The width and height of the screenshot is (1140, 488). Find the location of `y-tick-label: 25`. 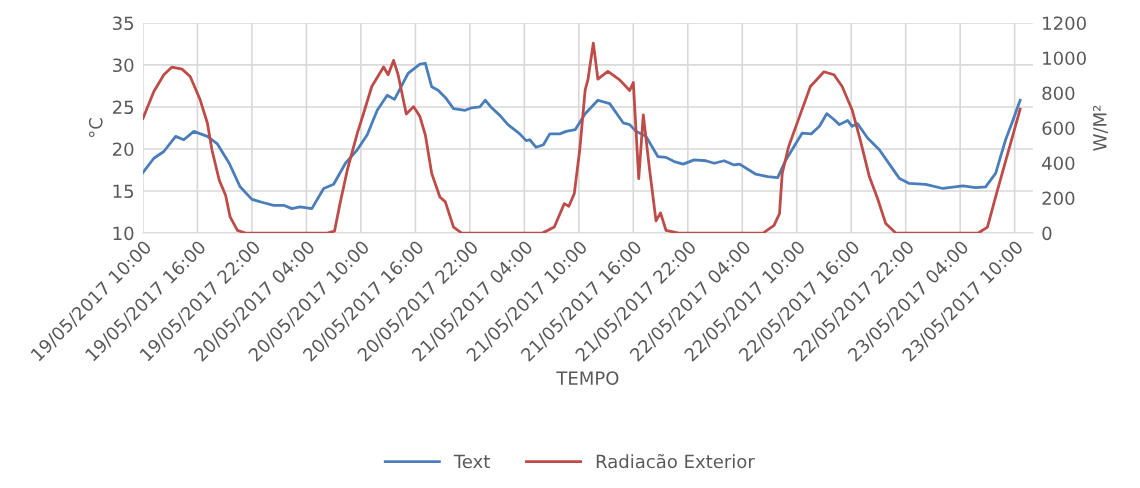

y-tick-label: 25 is located at coordinates (123, 107).